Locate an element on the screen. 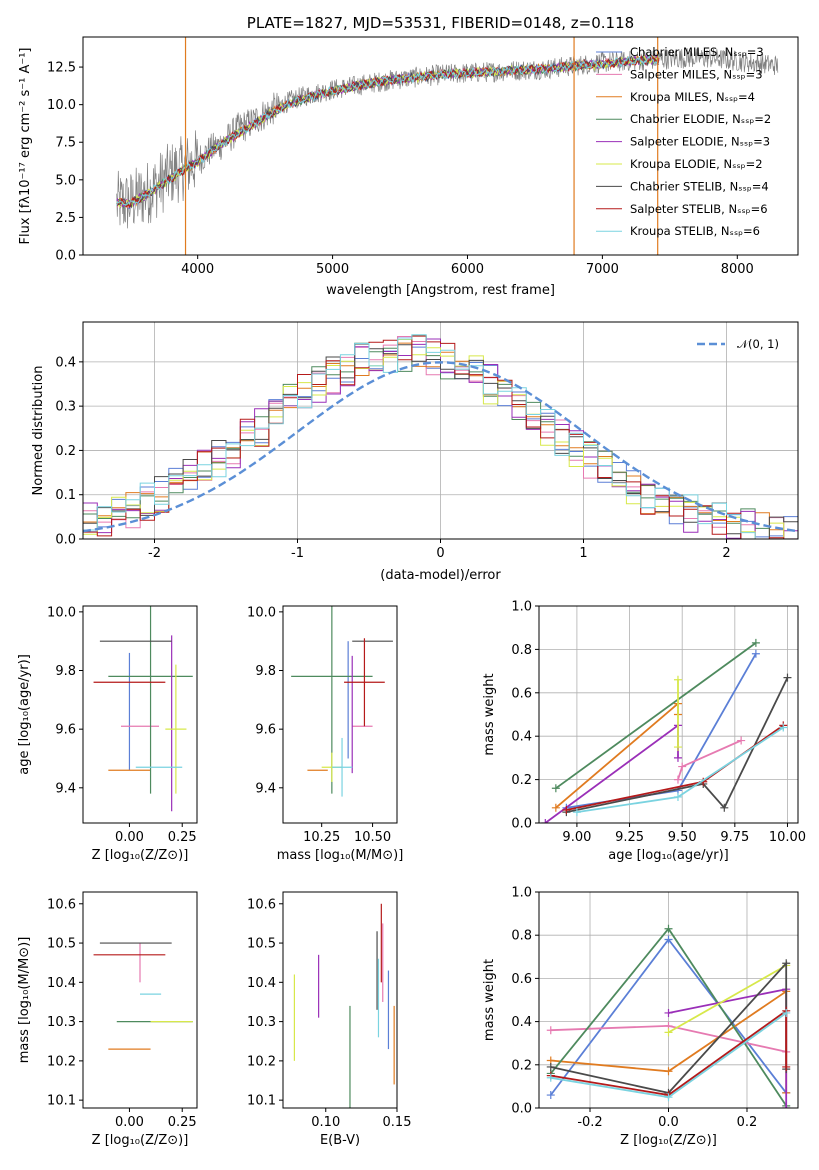 The image size is (819, 1170). x-tick-label: 0.25 is located at coordinates (182, 1122).